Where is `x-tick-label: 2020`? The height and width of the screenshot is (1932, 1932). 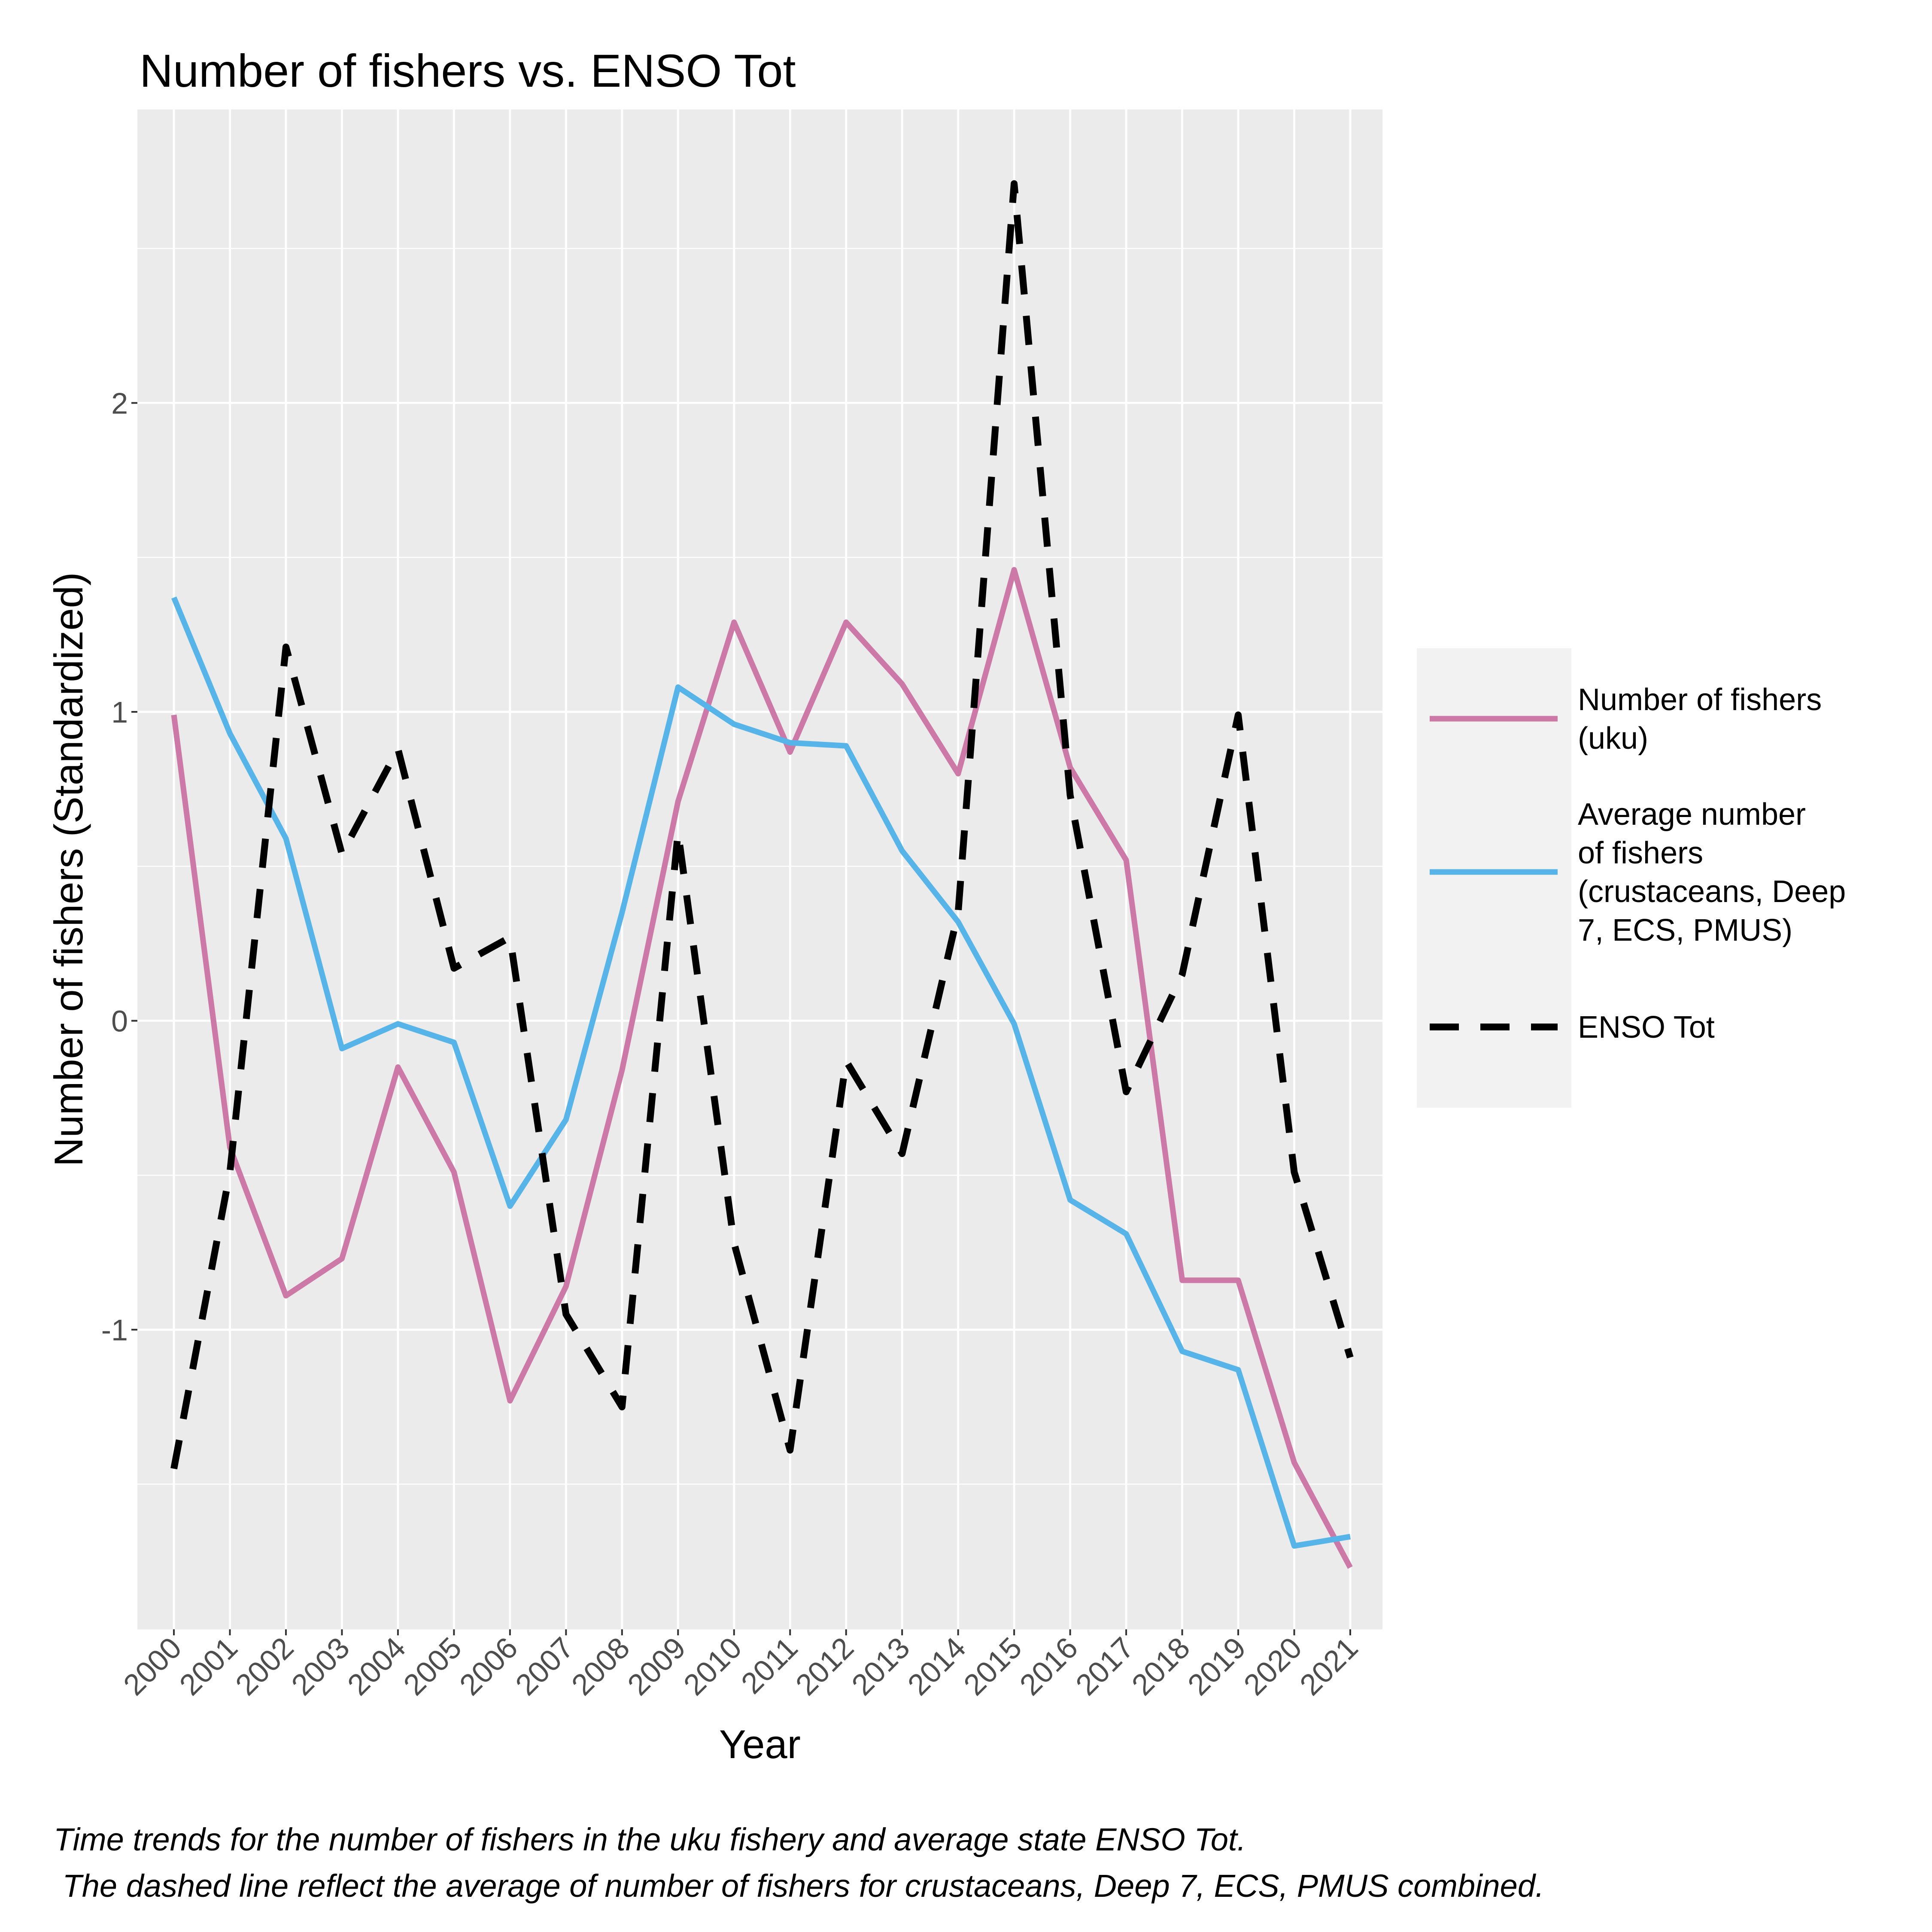
x-tick-label: 2020 is located at coordinates (1272, 1666).